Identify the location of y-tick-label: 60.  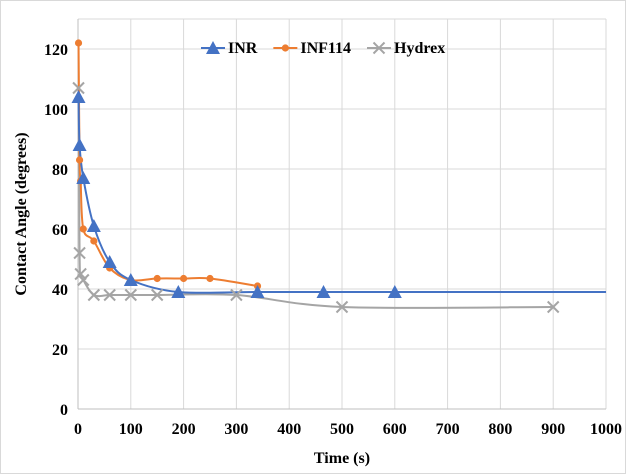
(60, 230).